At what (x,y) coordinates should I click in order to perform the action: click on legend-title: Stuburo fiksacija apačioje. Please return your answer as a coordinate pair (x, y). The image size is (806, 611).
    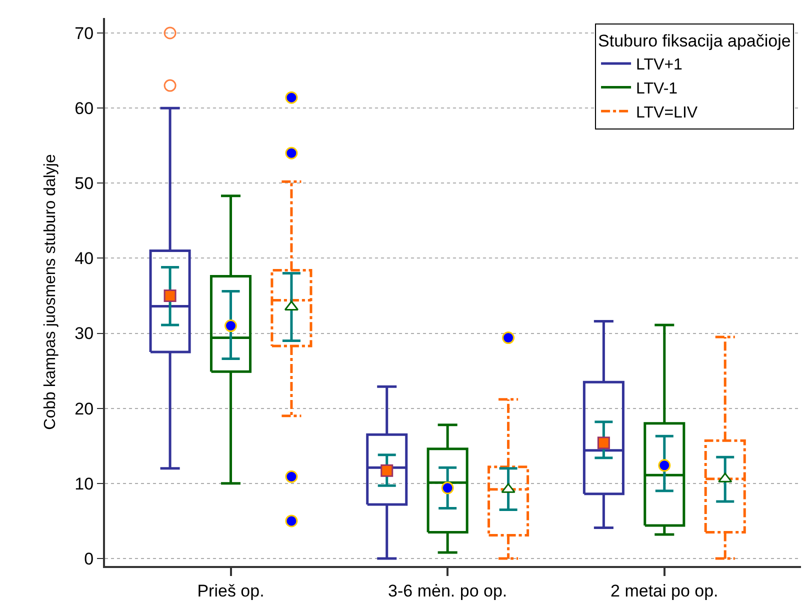
    Looking at the image, I should click on (694, 41).